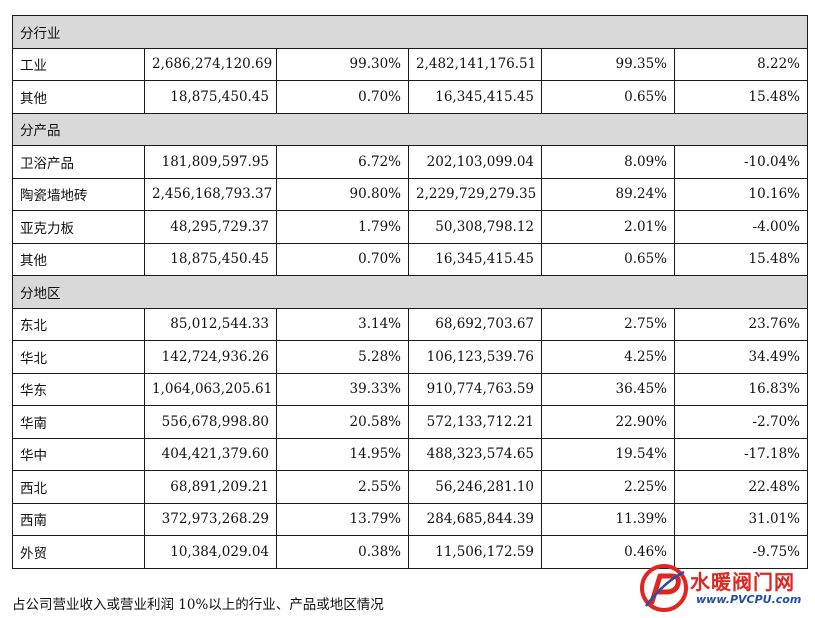  I want to click on section-header-row: 分产品, so click(410, 129).